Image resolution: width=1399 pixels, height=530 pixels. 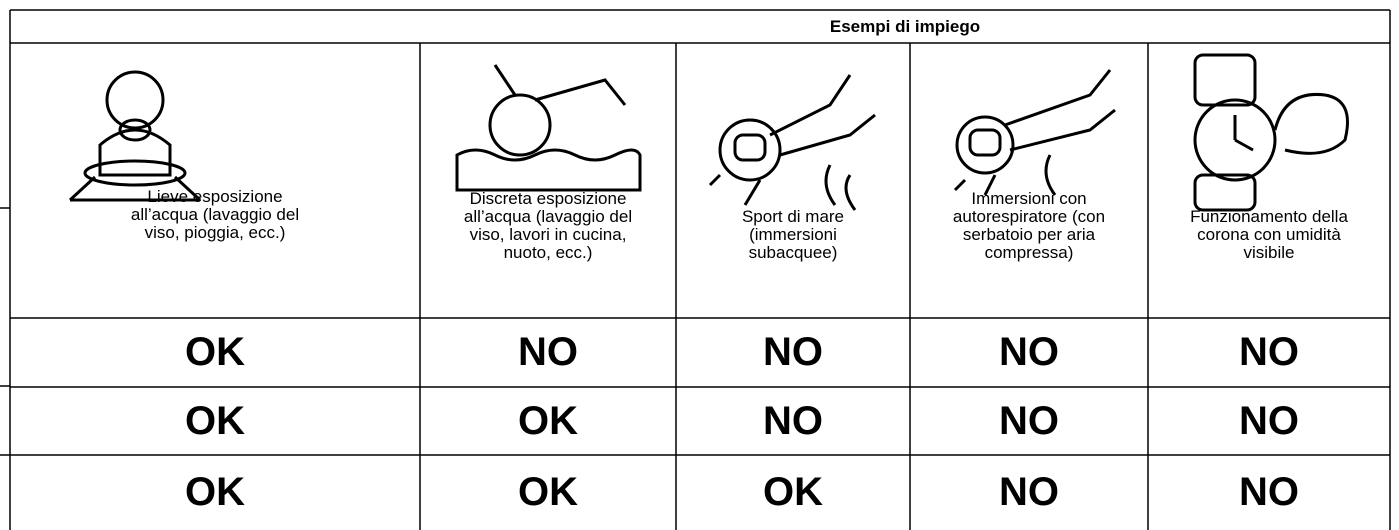 I want to click on label-line: autorespiratore (con, so click(x=1029, y=216).